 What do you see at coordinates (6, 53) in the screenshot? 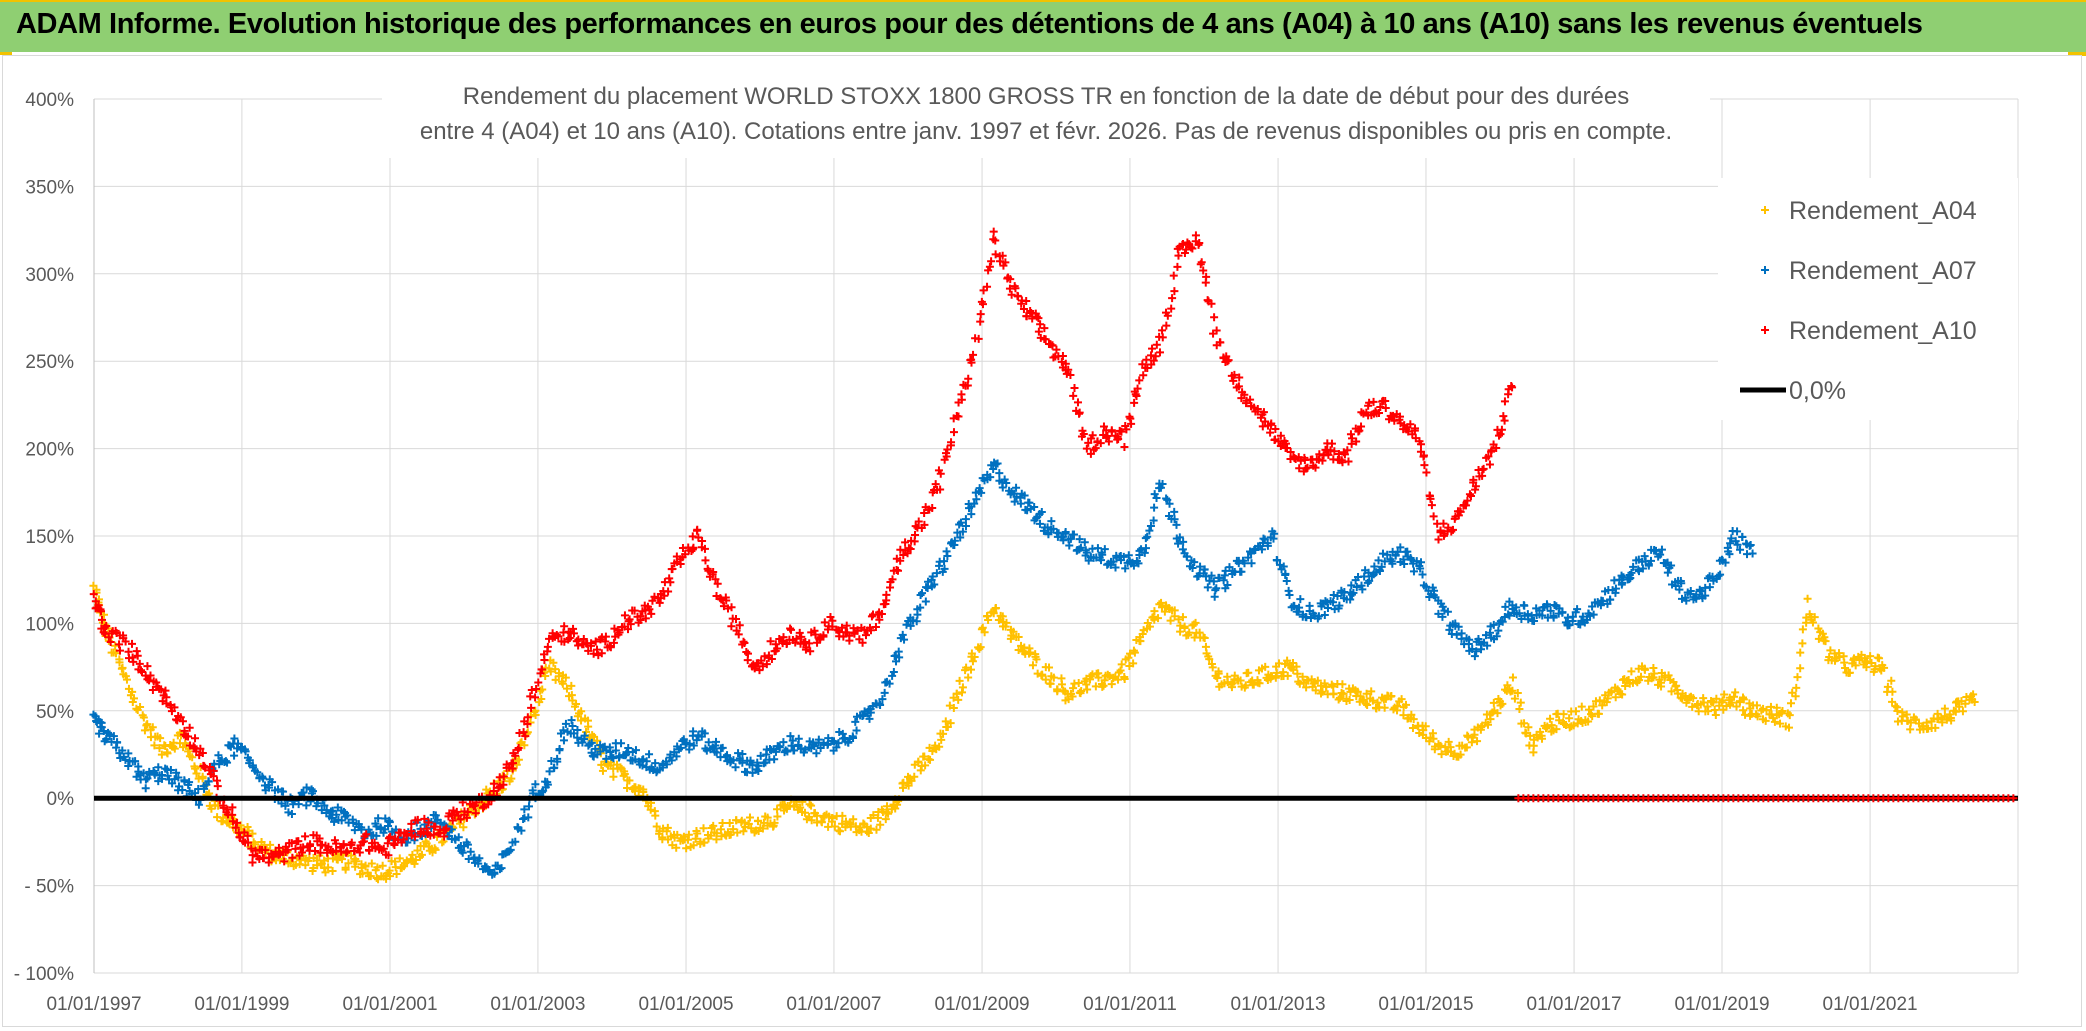
I see `banner-accent-left` at bounding box center [6, 53].